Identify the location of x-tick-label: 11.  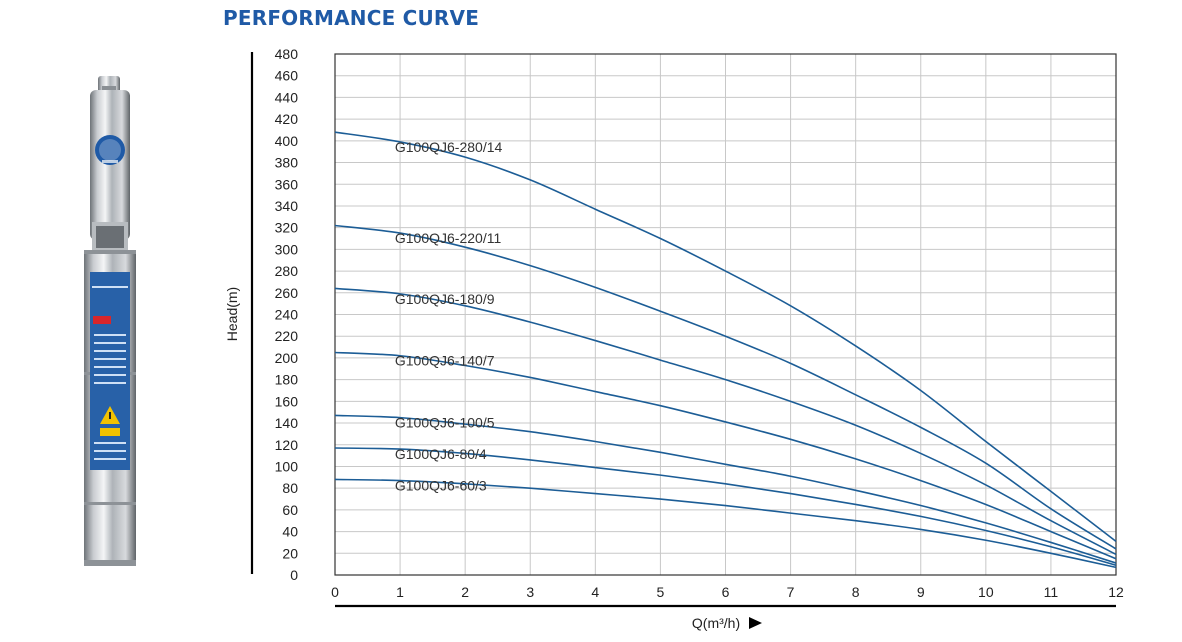
(1051, 592).